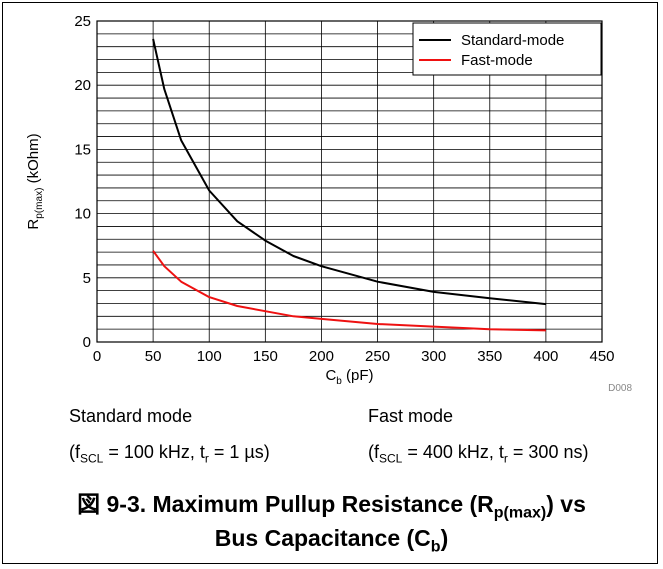 This screenshot has height=569, width=663. What do you see at coordinates (209, 356) in the screenshot?
I see `x-tick-label: 100` at bounding box center [209, 356].